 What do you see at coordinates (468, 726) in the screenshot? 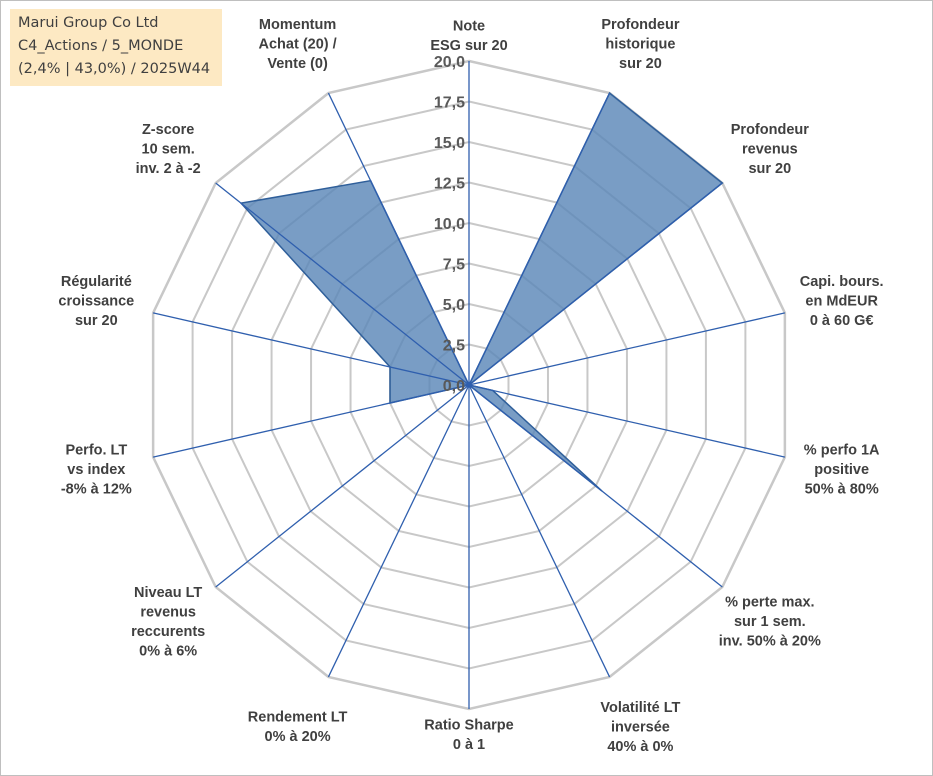
I see `axis-label-line: Ratio Sharpe` at bounding box center [468, 726].